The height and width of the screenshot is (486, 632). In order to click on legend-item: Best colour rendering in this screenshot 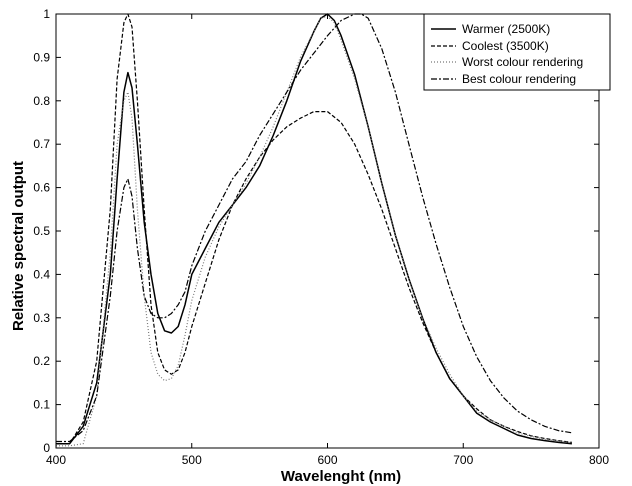, I will do `click(503, 79)`.